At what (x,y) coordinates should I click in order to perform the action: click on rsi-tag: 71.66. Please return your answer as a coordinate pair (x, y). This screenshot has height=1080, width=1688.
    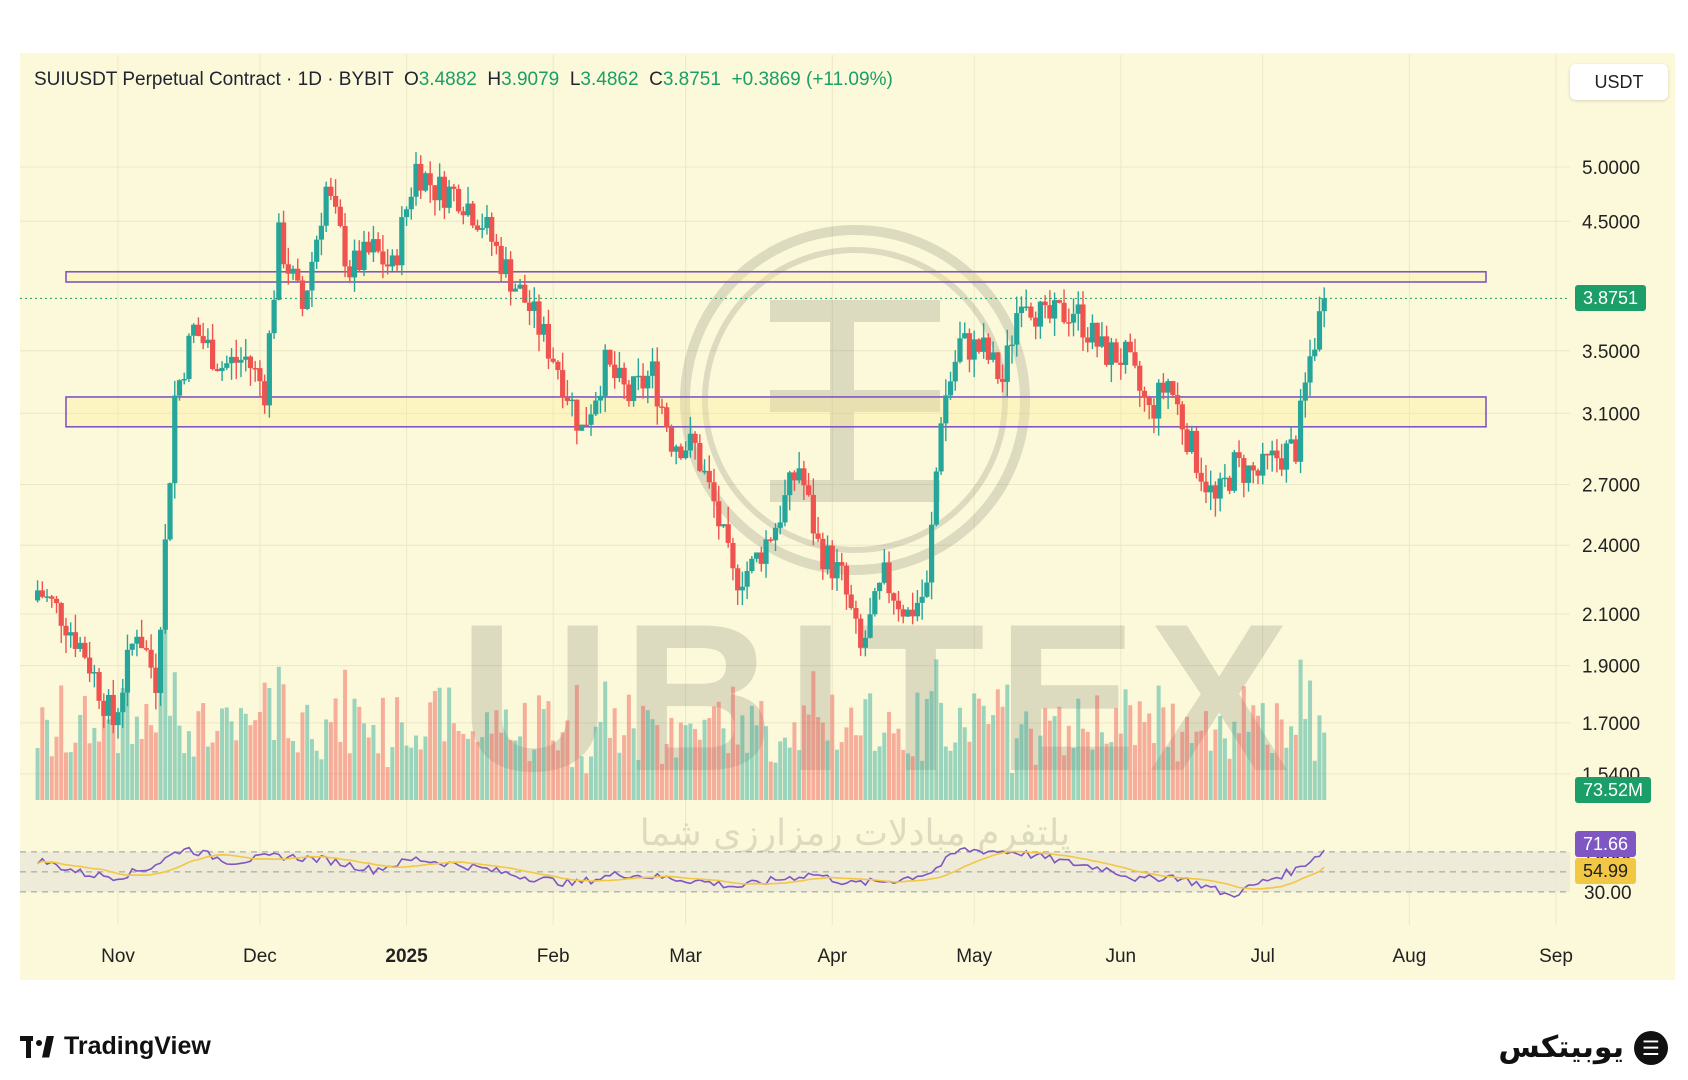
    Looking at the image, I should click on (1606, 844).